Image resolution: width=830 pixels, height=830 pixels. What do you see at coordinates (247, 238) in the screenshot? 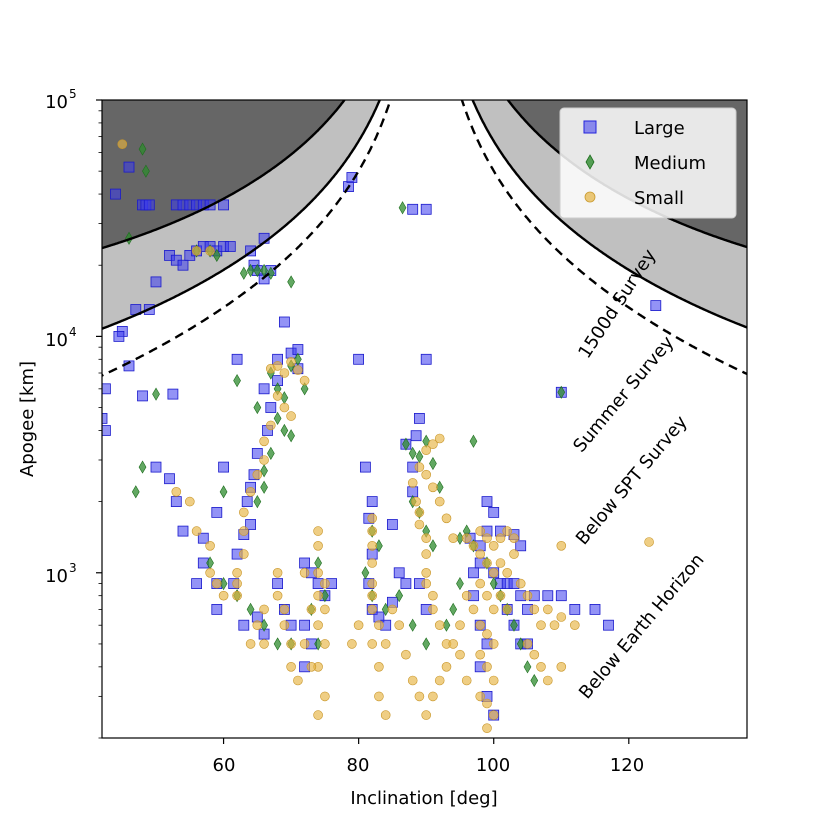
I see `1500d-survey-boundary-left` at bounding box center [247, 238].